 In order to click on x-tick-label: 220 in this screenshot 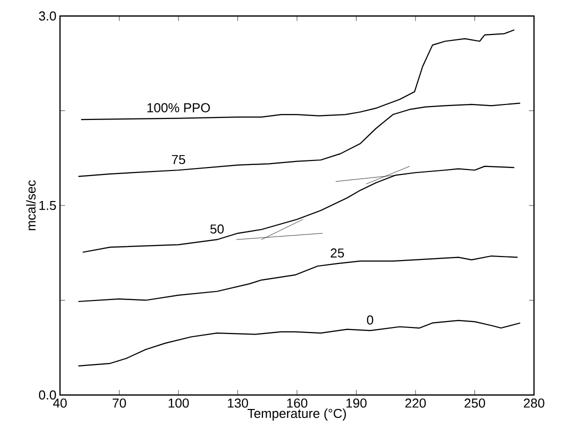, I will do `click(415, 403)`.